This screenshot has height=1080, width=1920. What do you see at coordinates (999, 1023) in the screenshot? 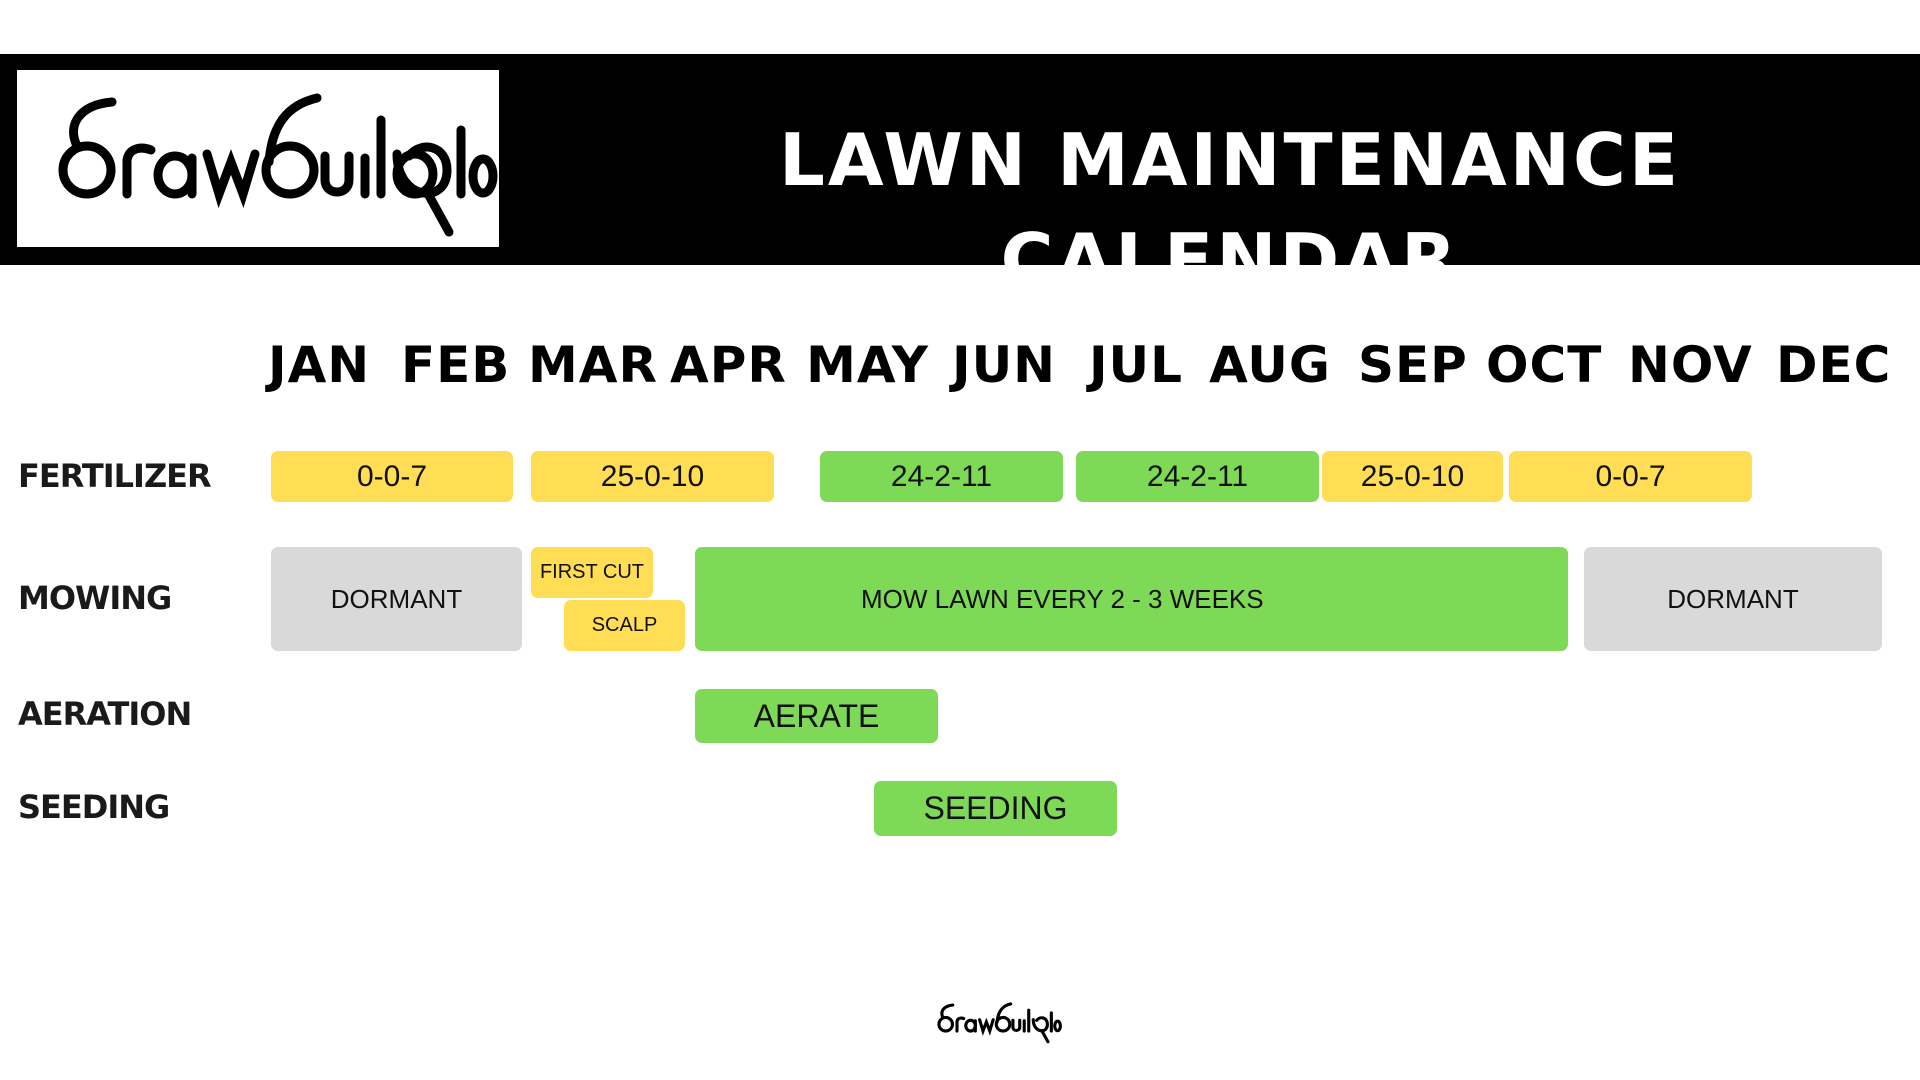
I see `drawbuildplay-footer-logo-icon` at bounding box center [999, 1023].